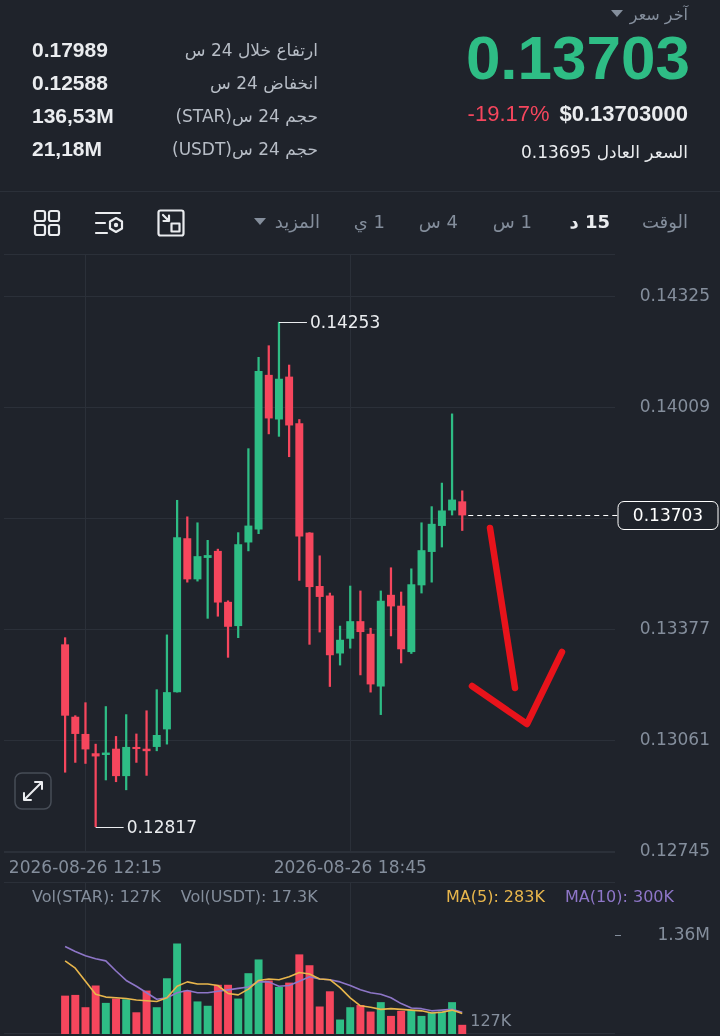  I want to click on annotation: 127K, so click(491, 1020).